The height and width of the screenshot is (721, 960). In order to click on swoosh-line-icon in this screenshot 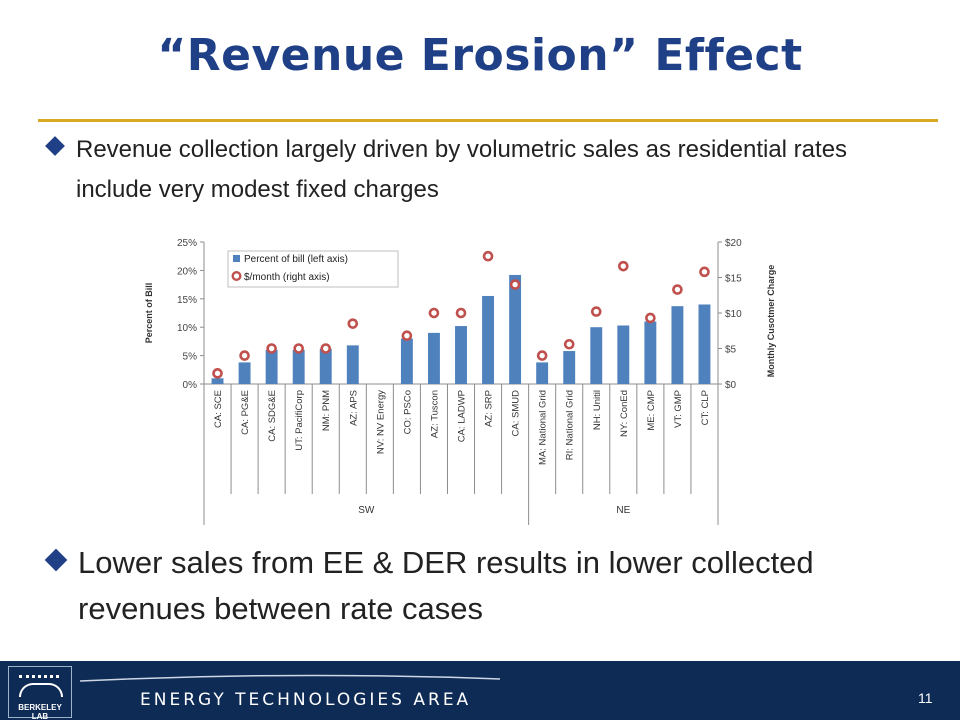, I will do `click(290, 678)`.